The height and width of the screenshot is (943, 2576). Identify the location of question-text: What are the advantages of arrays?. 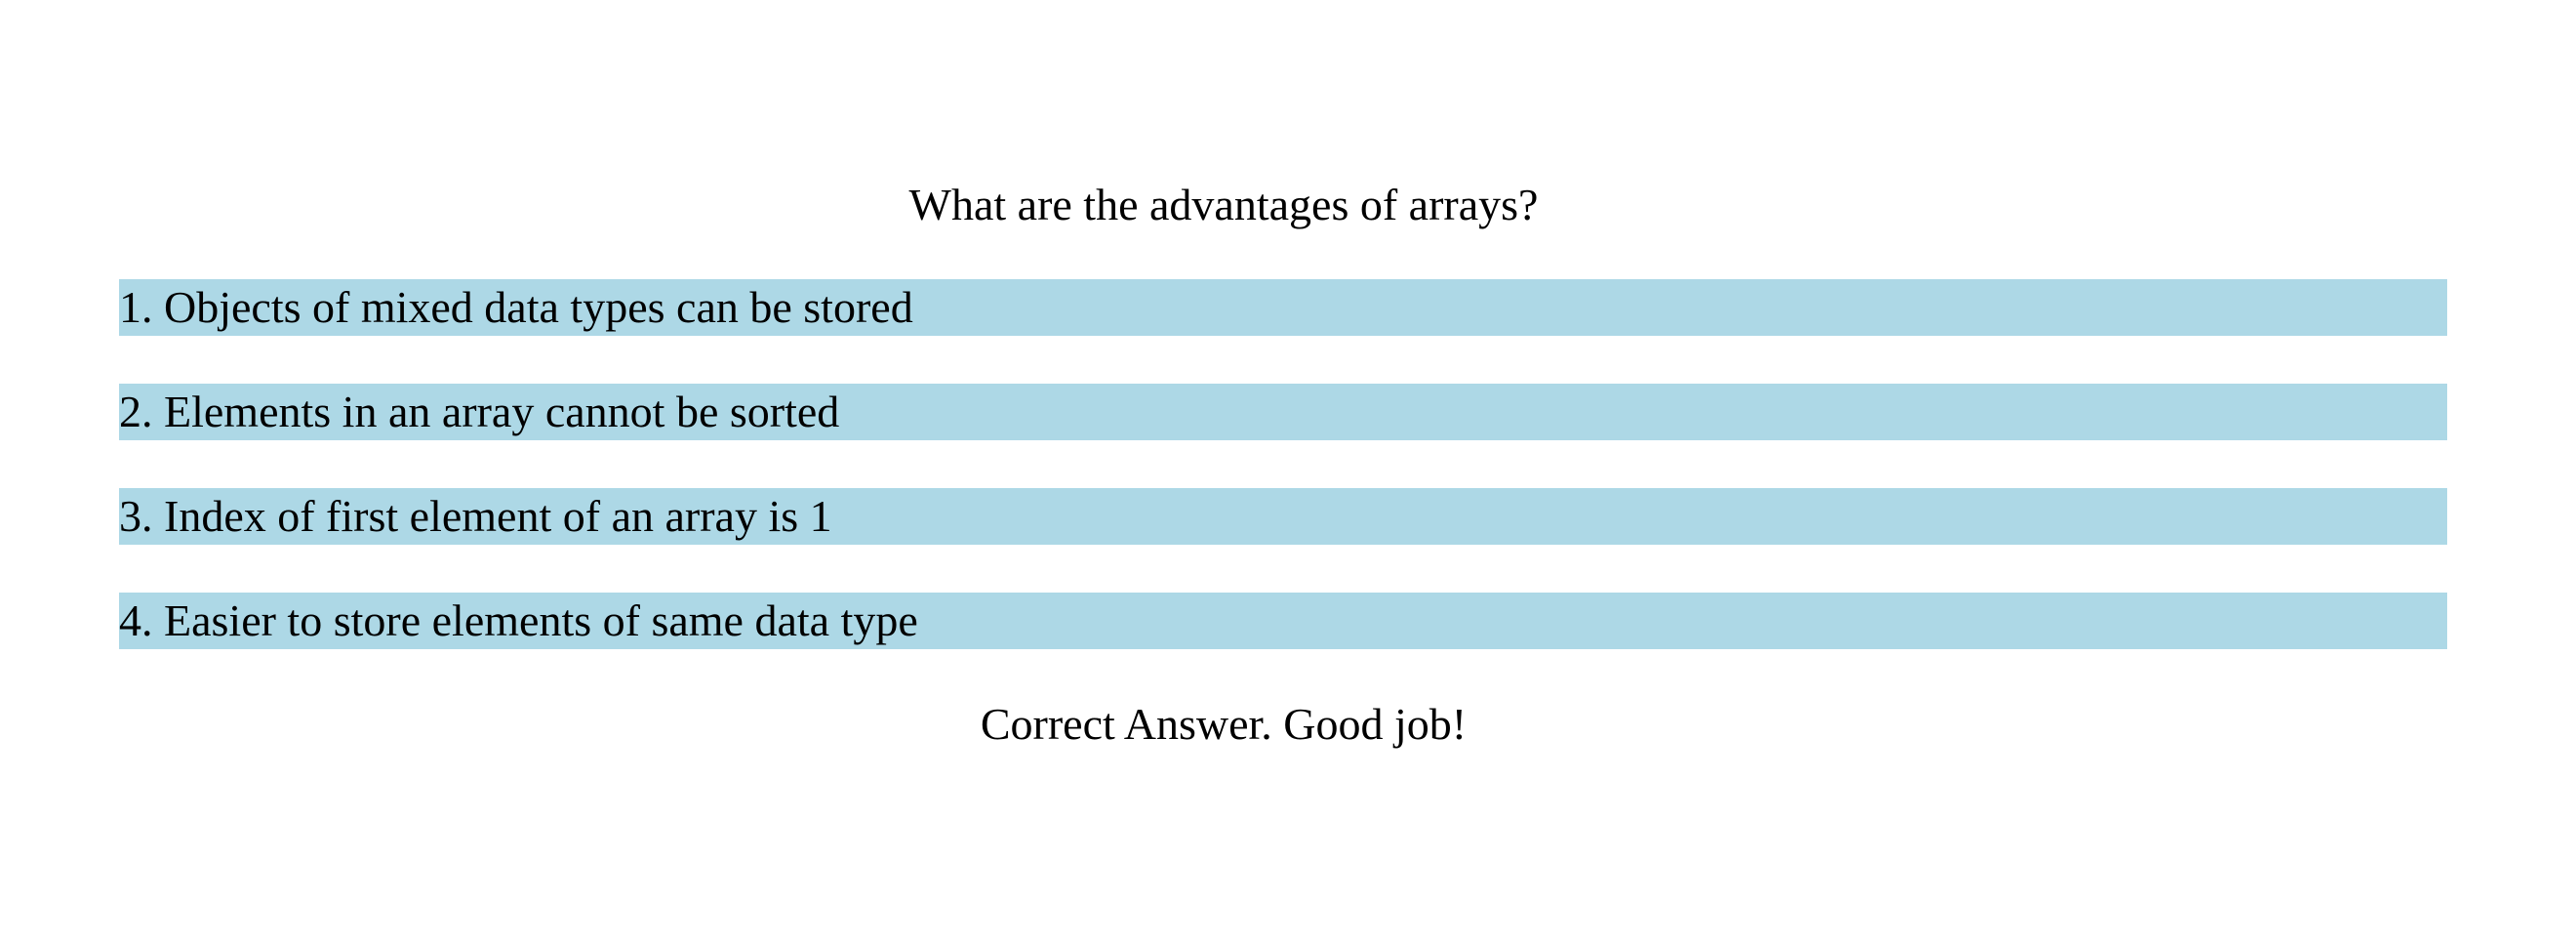
(1223, 204).